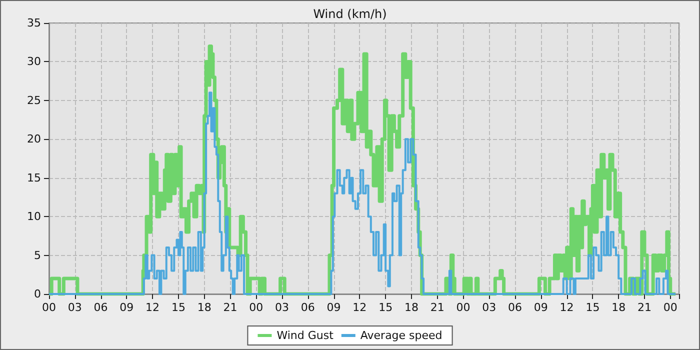 The image size is (700, 350). Describe the element at coordinates (37, 294) in the screenshot. I see `y-tick-label: 0` at that location.